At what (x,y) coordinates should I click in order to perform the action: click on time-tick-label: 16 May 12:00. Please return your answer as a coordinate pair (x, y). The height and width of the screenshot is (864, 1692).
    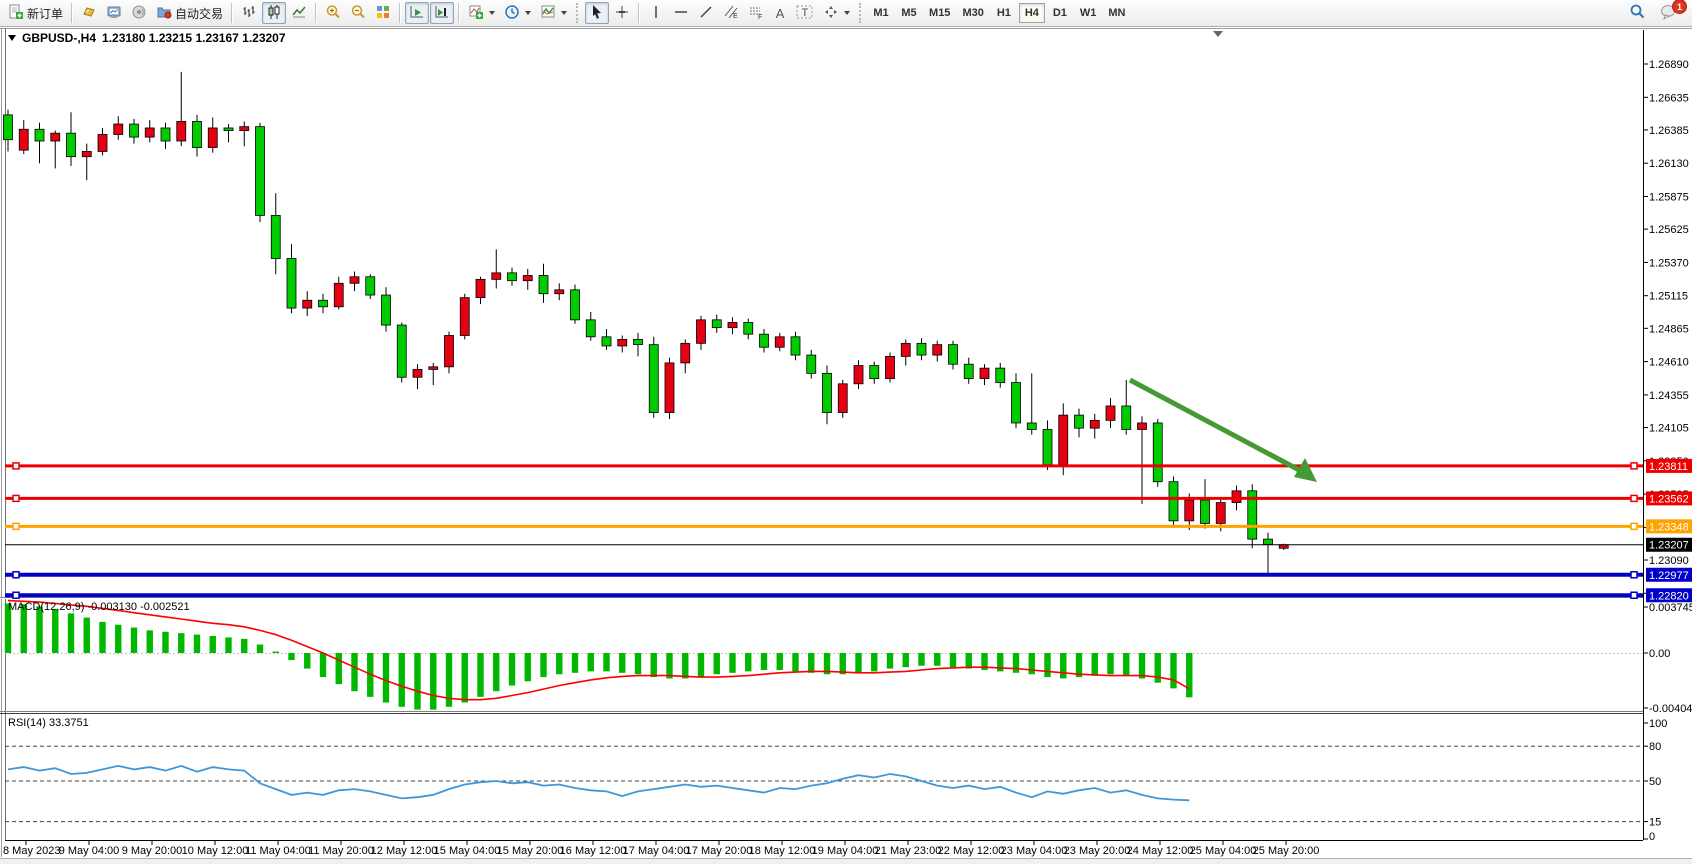
    Looking at the image, I should click on (593, 851).